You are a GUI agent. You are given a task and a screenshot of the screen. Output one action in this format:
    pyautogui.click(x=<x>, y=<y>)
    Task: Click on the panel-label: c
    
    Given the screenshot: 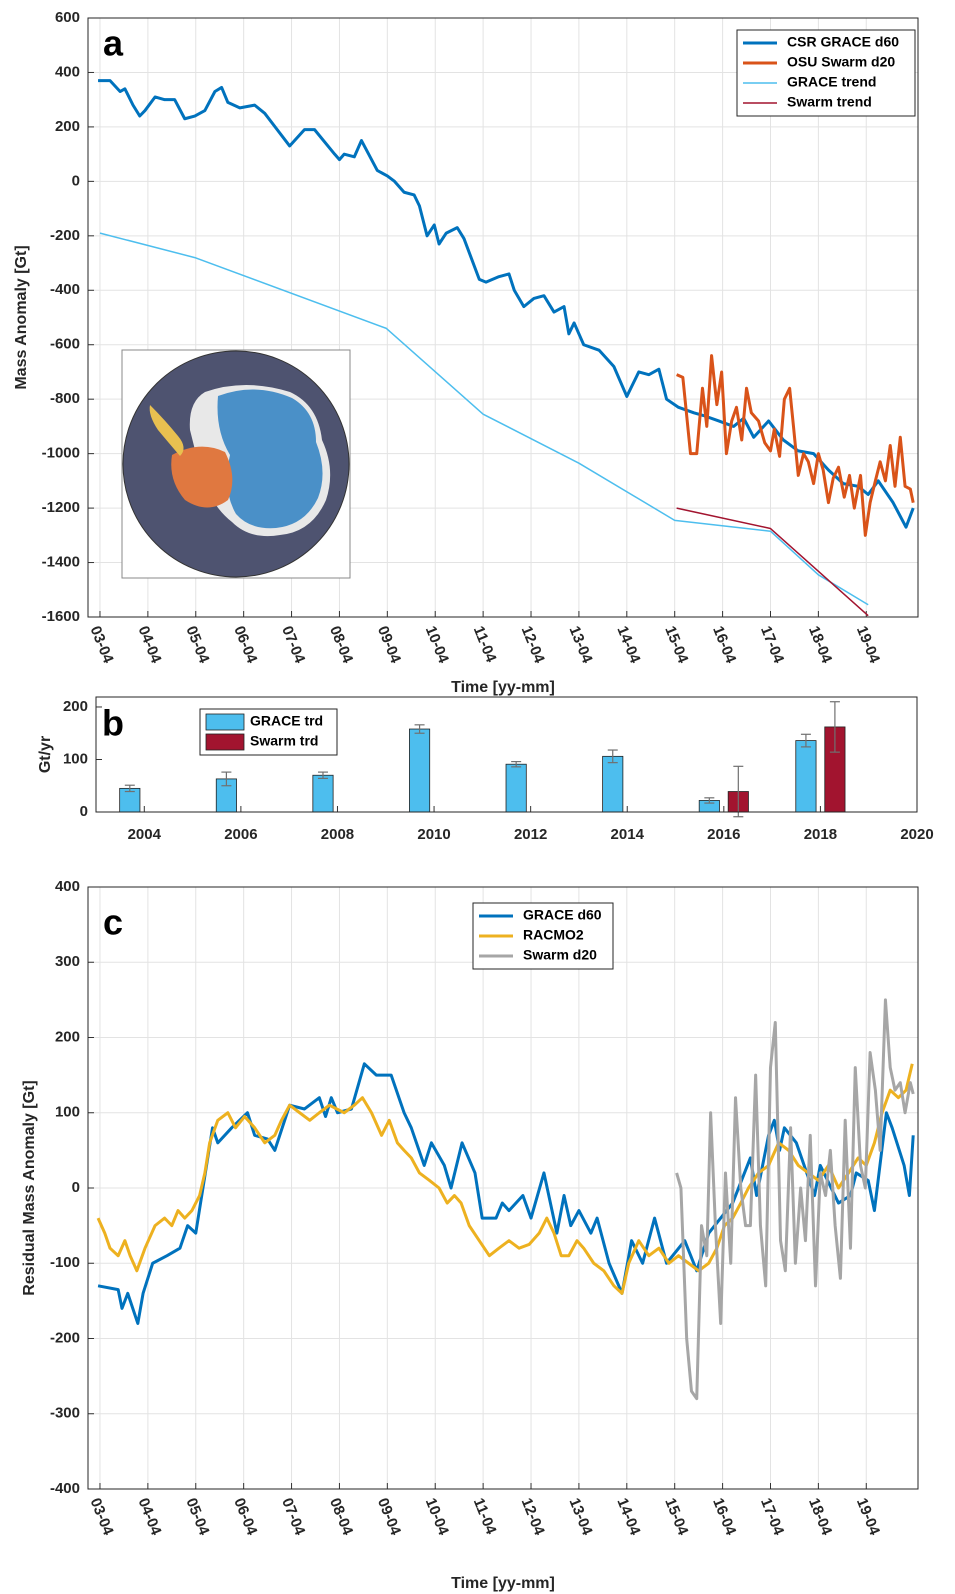 What is the action you would take?
    pyautogui.click(x=113, y=922)
    